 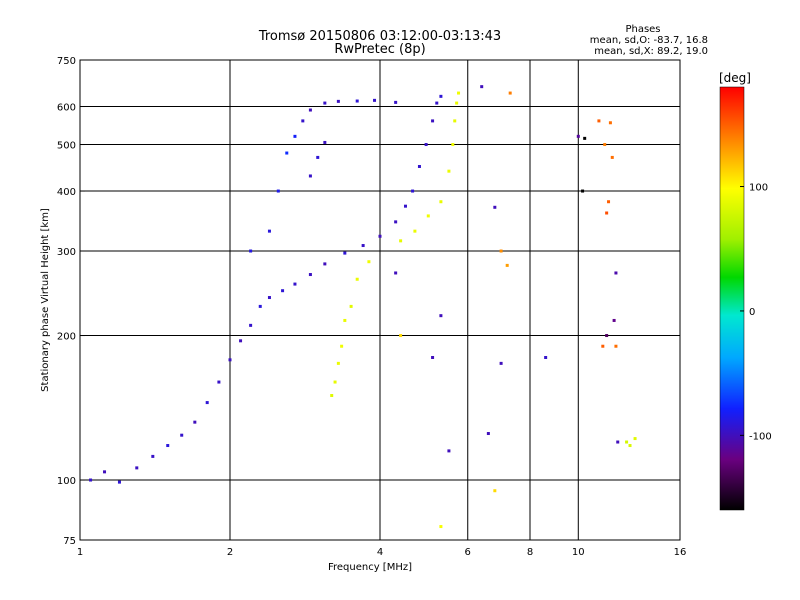 I want to click on colorbar-gradient, so click(x=732, y=298).